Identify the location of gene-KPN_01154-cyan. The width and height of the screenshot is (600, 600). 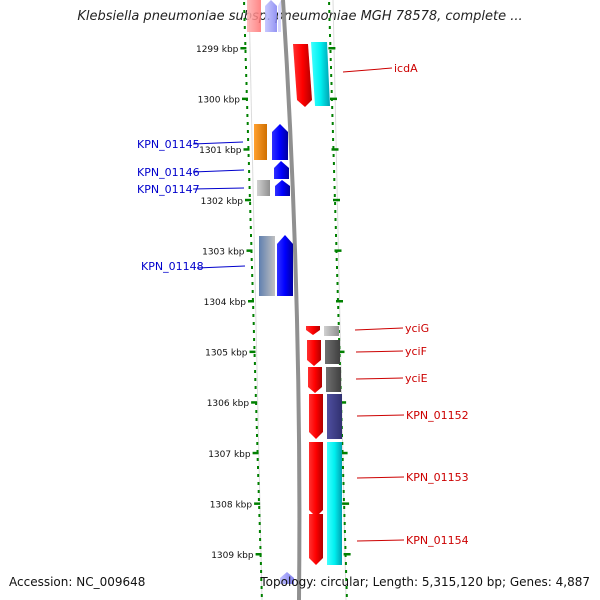
(334, 539).